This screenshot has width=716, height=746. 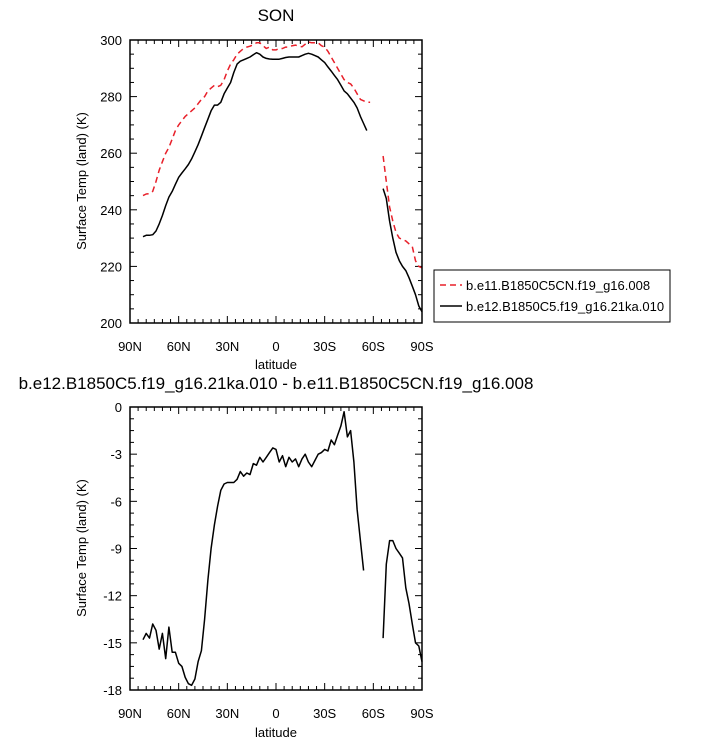 I want to click on y-tick-label: 300, so click(x=111, y=40).